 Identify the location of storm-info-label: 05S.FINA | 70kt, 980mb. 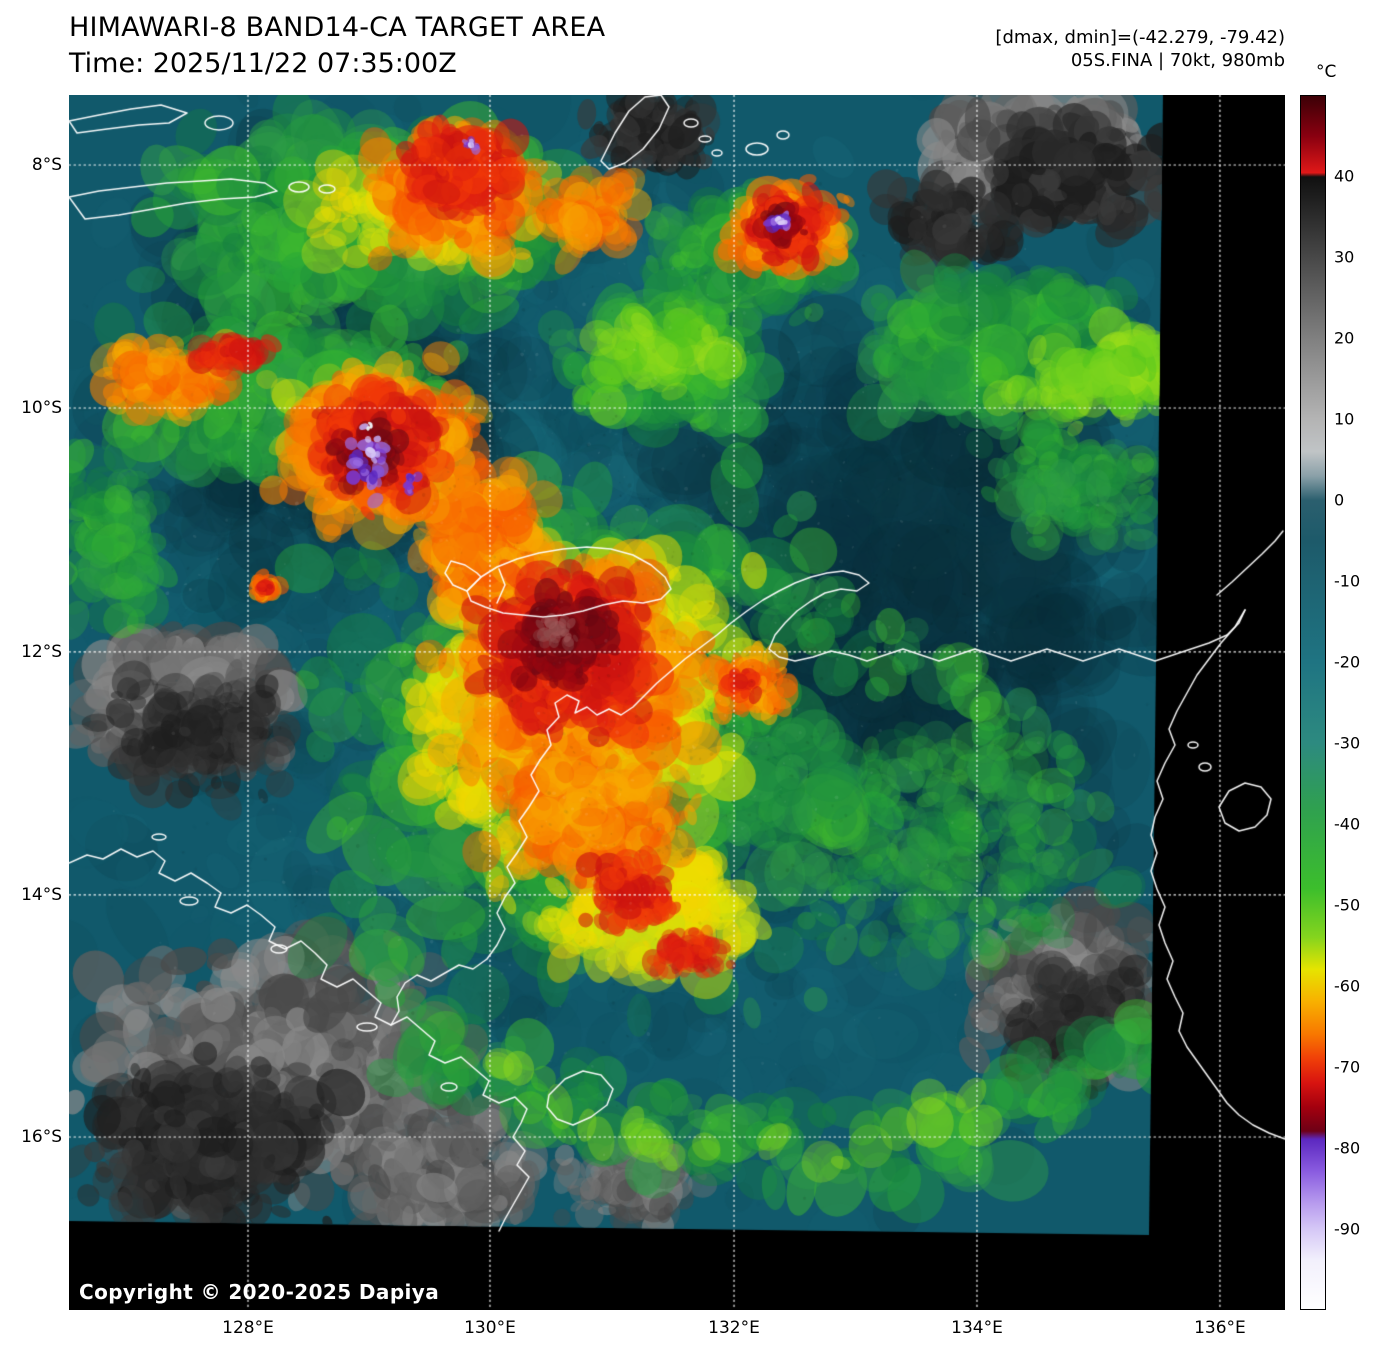
(1177, 60).